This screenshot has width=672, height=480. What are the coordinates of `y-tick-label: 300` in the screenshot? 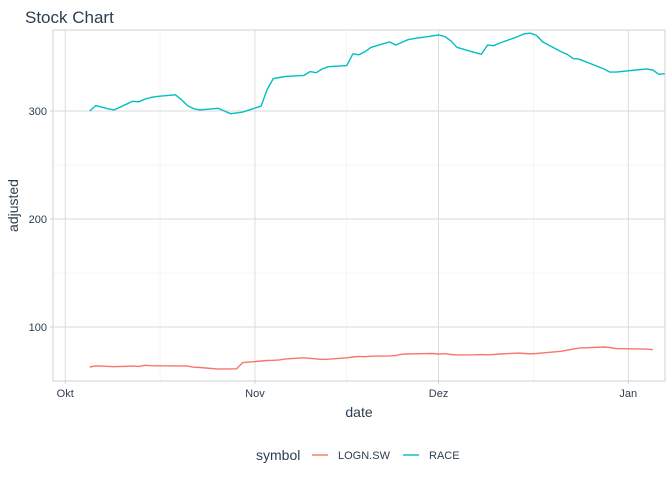 It's located at (38, 112).